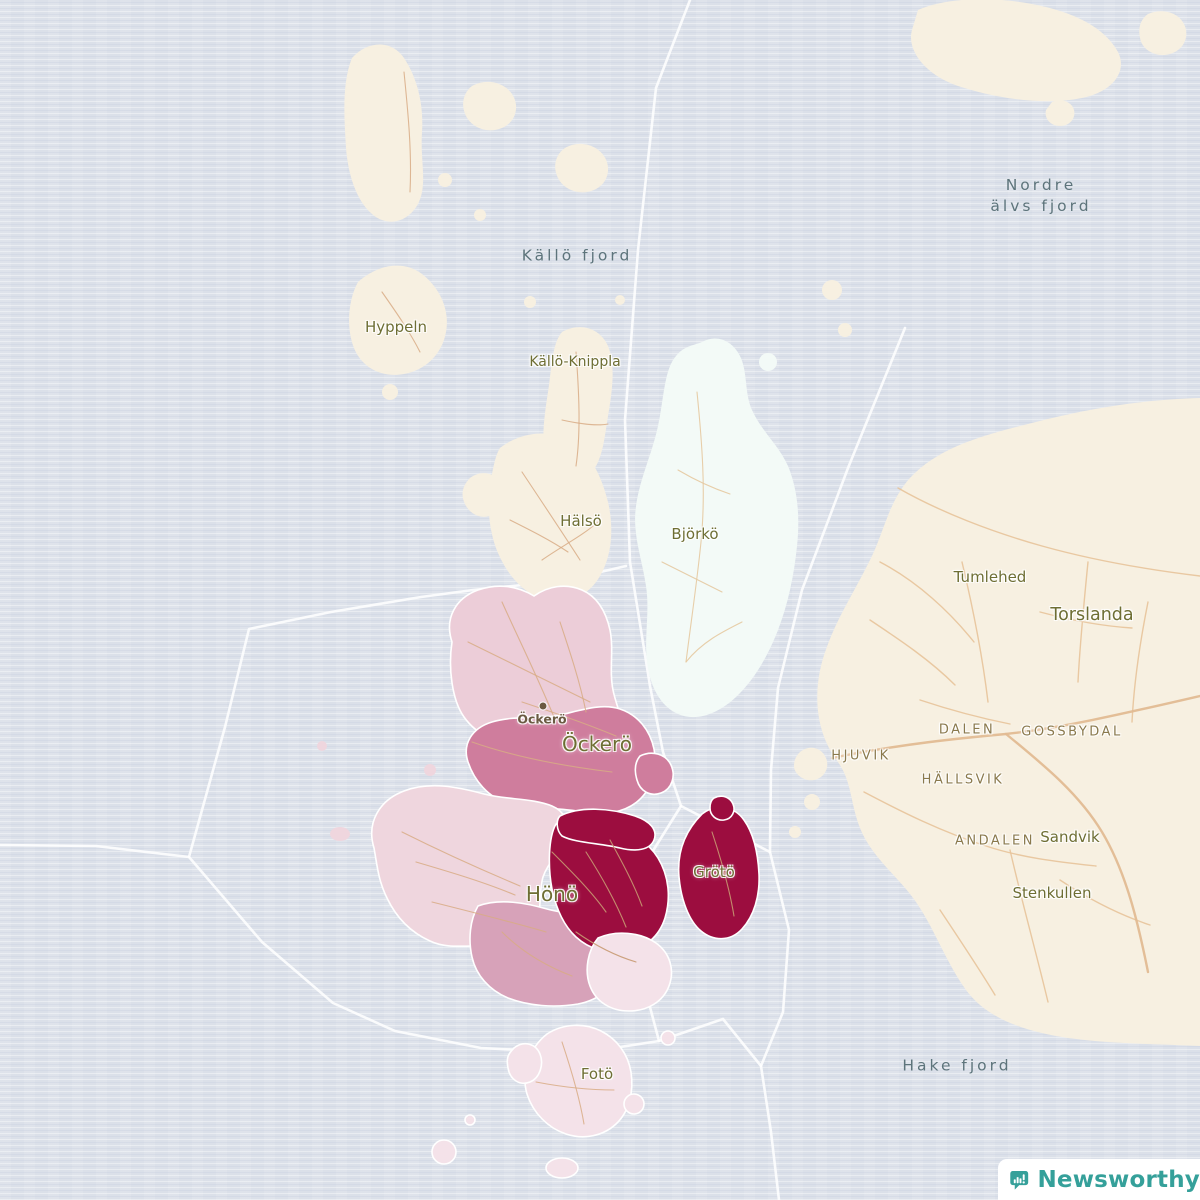  What do you see at coordinates (484, 345) in the screenshot?
I see `outer-islands` at bounding box center [484, 345].